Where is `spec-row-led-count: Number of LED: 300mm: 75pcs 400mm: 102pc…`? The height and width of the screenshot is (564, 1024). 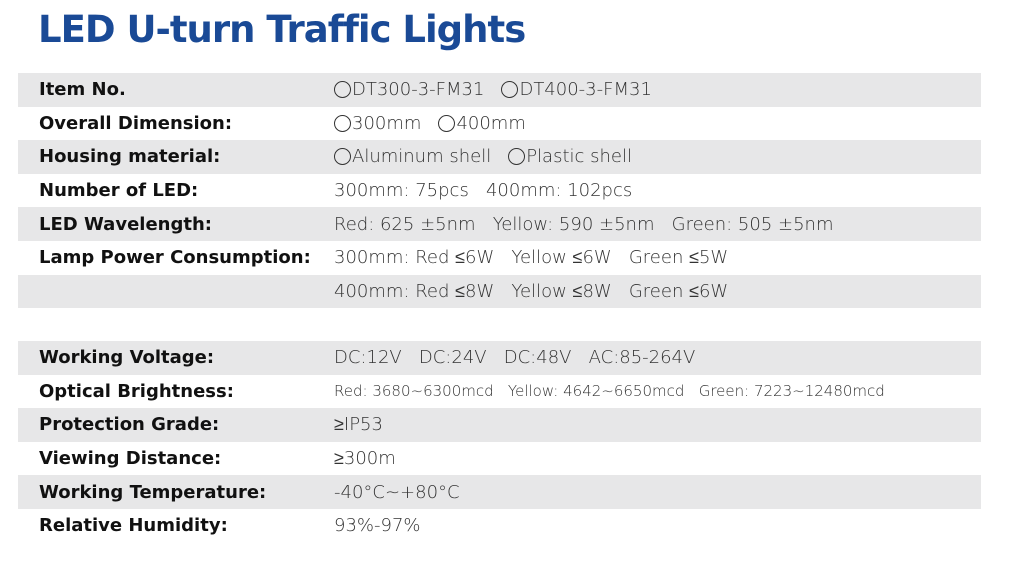
spec-row-led-count: Number of LED: 300mm: 75pcs 400mm: 102pc… is located at coordinates (499, 191).